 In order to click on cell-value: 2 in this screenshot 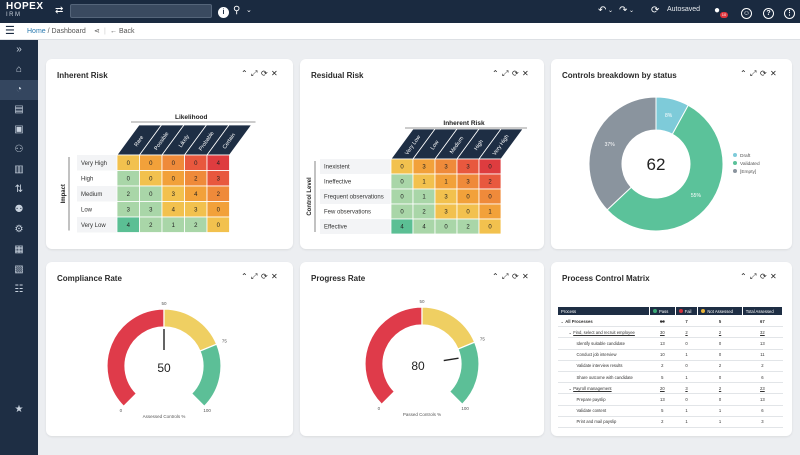, I will do `click(196, 226)`.